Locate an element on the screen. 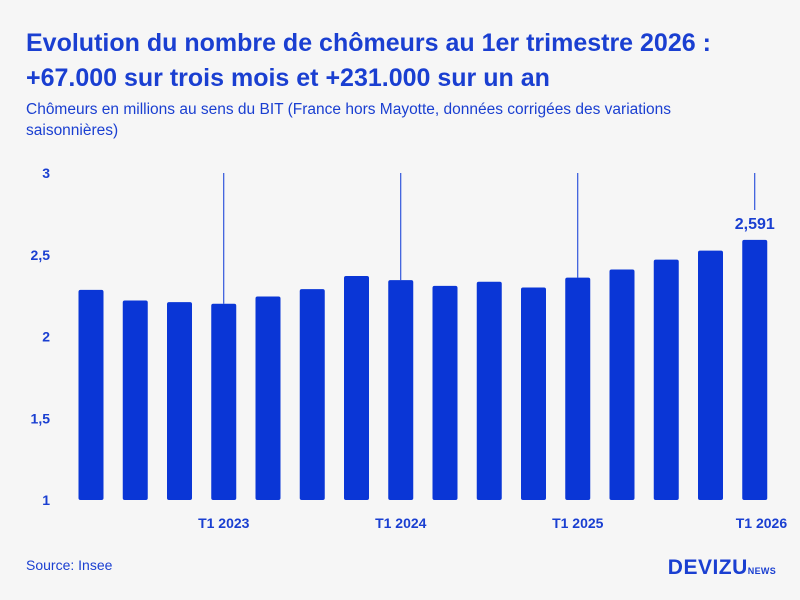  y-tick-label: 3 is located at coordinates (46, 173).